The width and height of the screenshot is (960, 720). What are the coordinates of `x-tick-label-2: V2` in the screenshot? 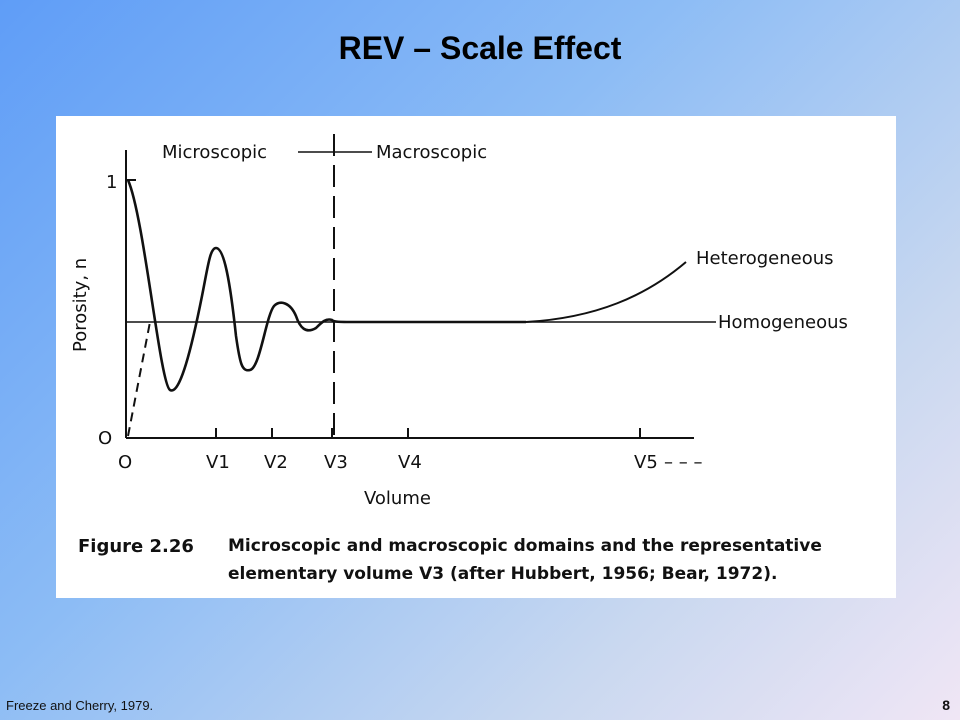 It's located at (276, 462).